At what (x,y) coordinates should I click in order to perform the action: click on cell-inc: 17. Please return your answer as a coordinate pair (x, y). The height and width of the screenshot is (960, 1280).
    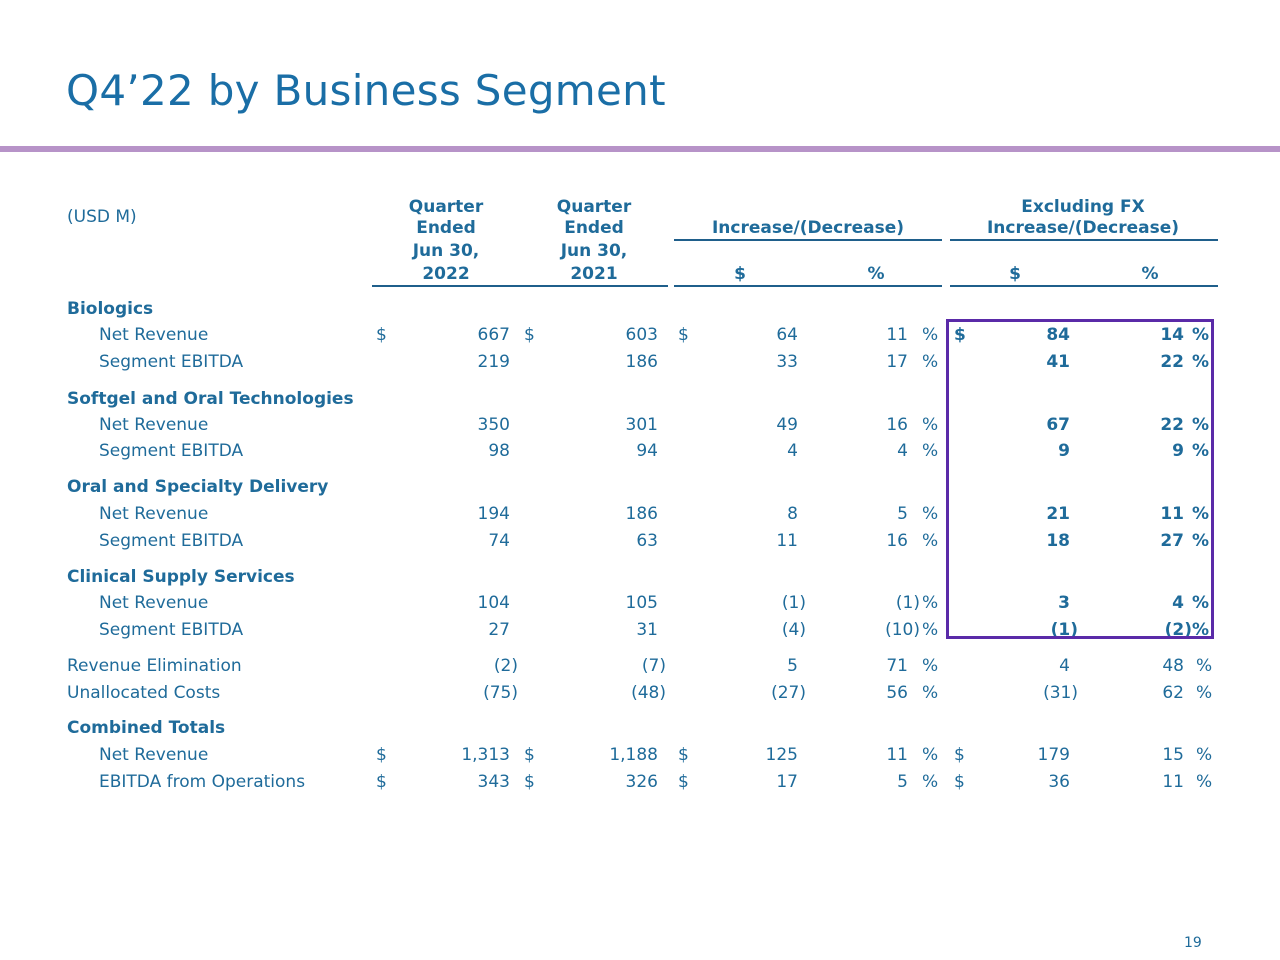
    Looking at the image, I should click on (787, 782).